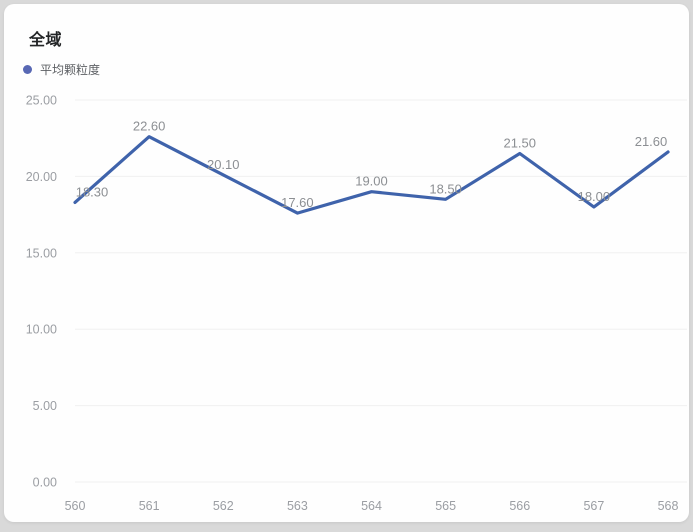  I want to click on series-line, so click(371, 175).